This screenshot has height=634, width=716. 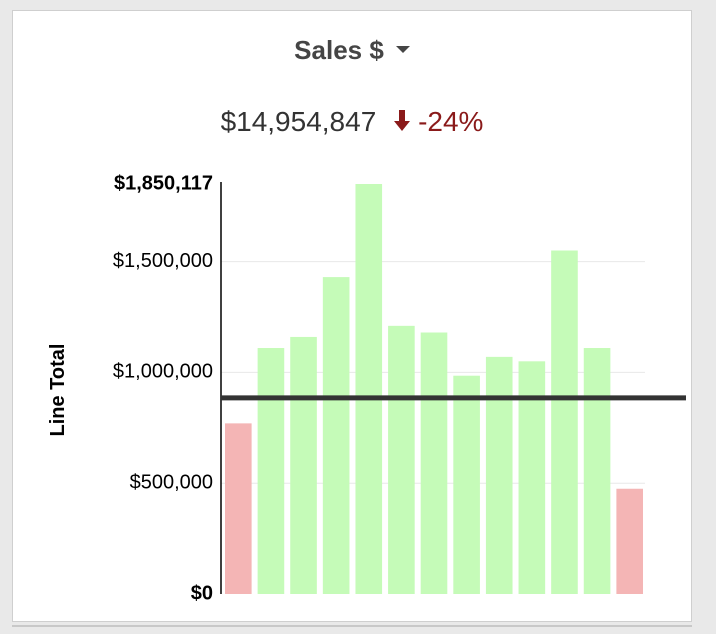 I want to click on kpi-summary: $14,954,847 -24%, so click(x=352, y=122).